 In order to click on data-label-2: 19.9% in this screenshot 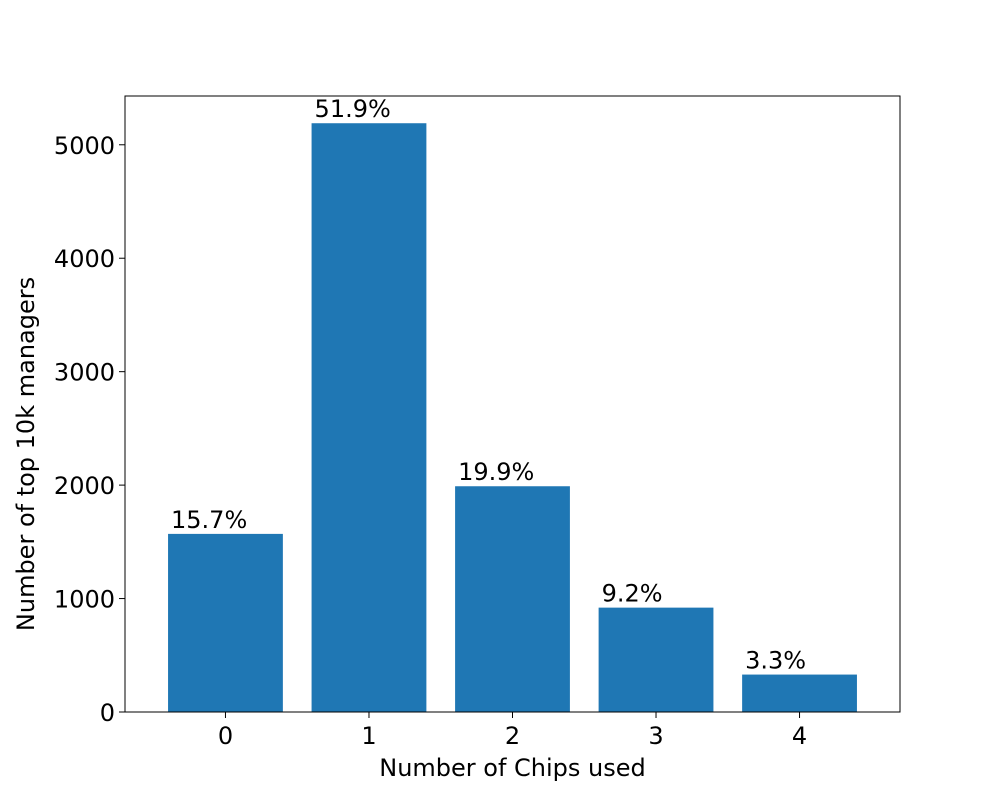, I will do `click(496, 472)`.